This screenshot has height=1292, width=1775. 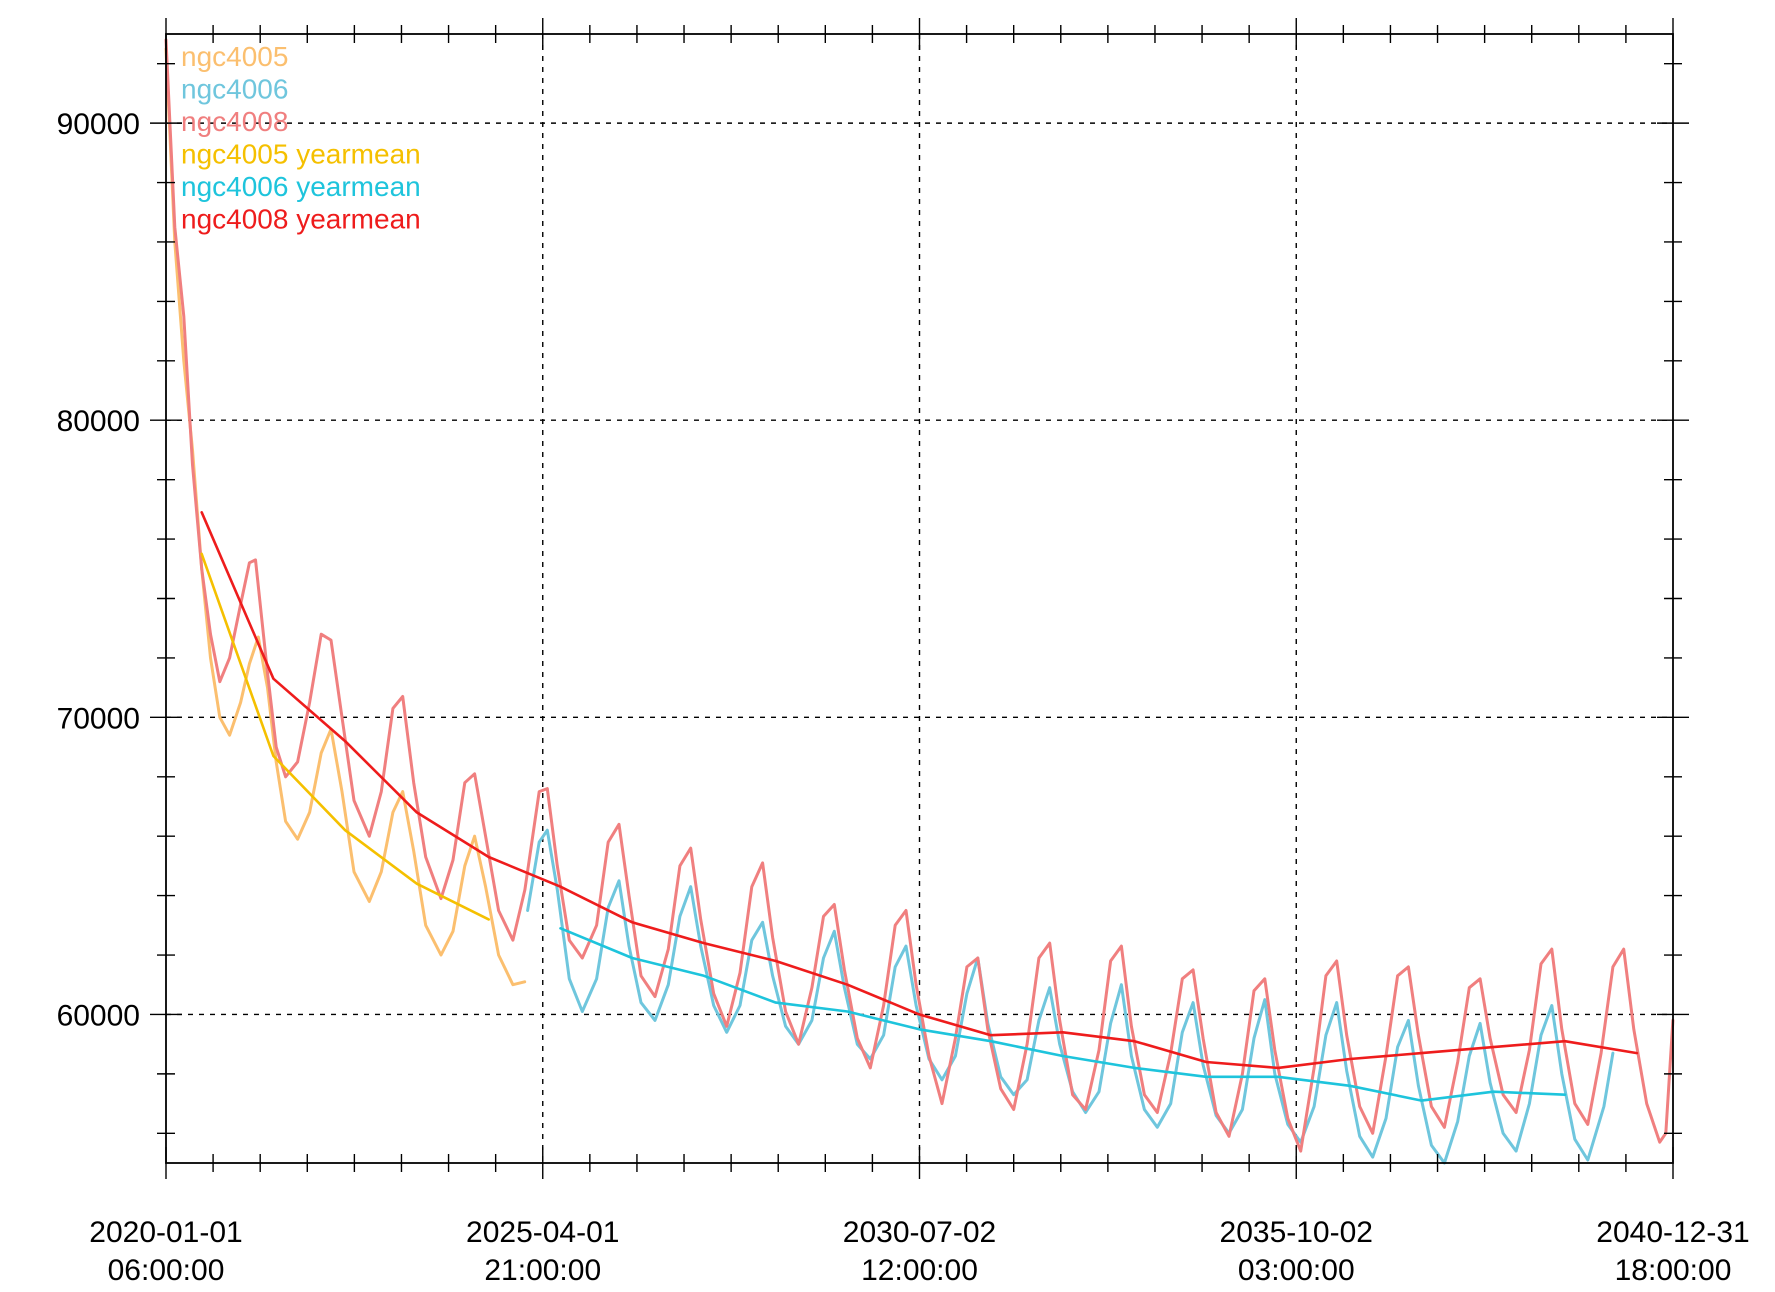 What do you see at coordinates (919, 1270) in the screenshot?
I see `x-tick-label-time: 12:00:00` at bounding box center [919, 1270].